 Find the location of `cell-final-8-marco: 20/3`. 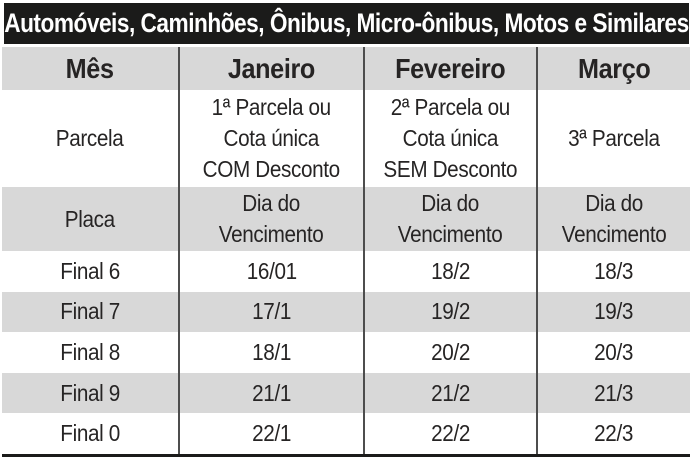

cell-final-8-marco: 20/3 is located at coordinates (613, 352).